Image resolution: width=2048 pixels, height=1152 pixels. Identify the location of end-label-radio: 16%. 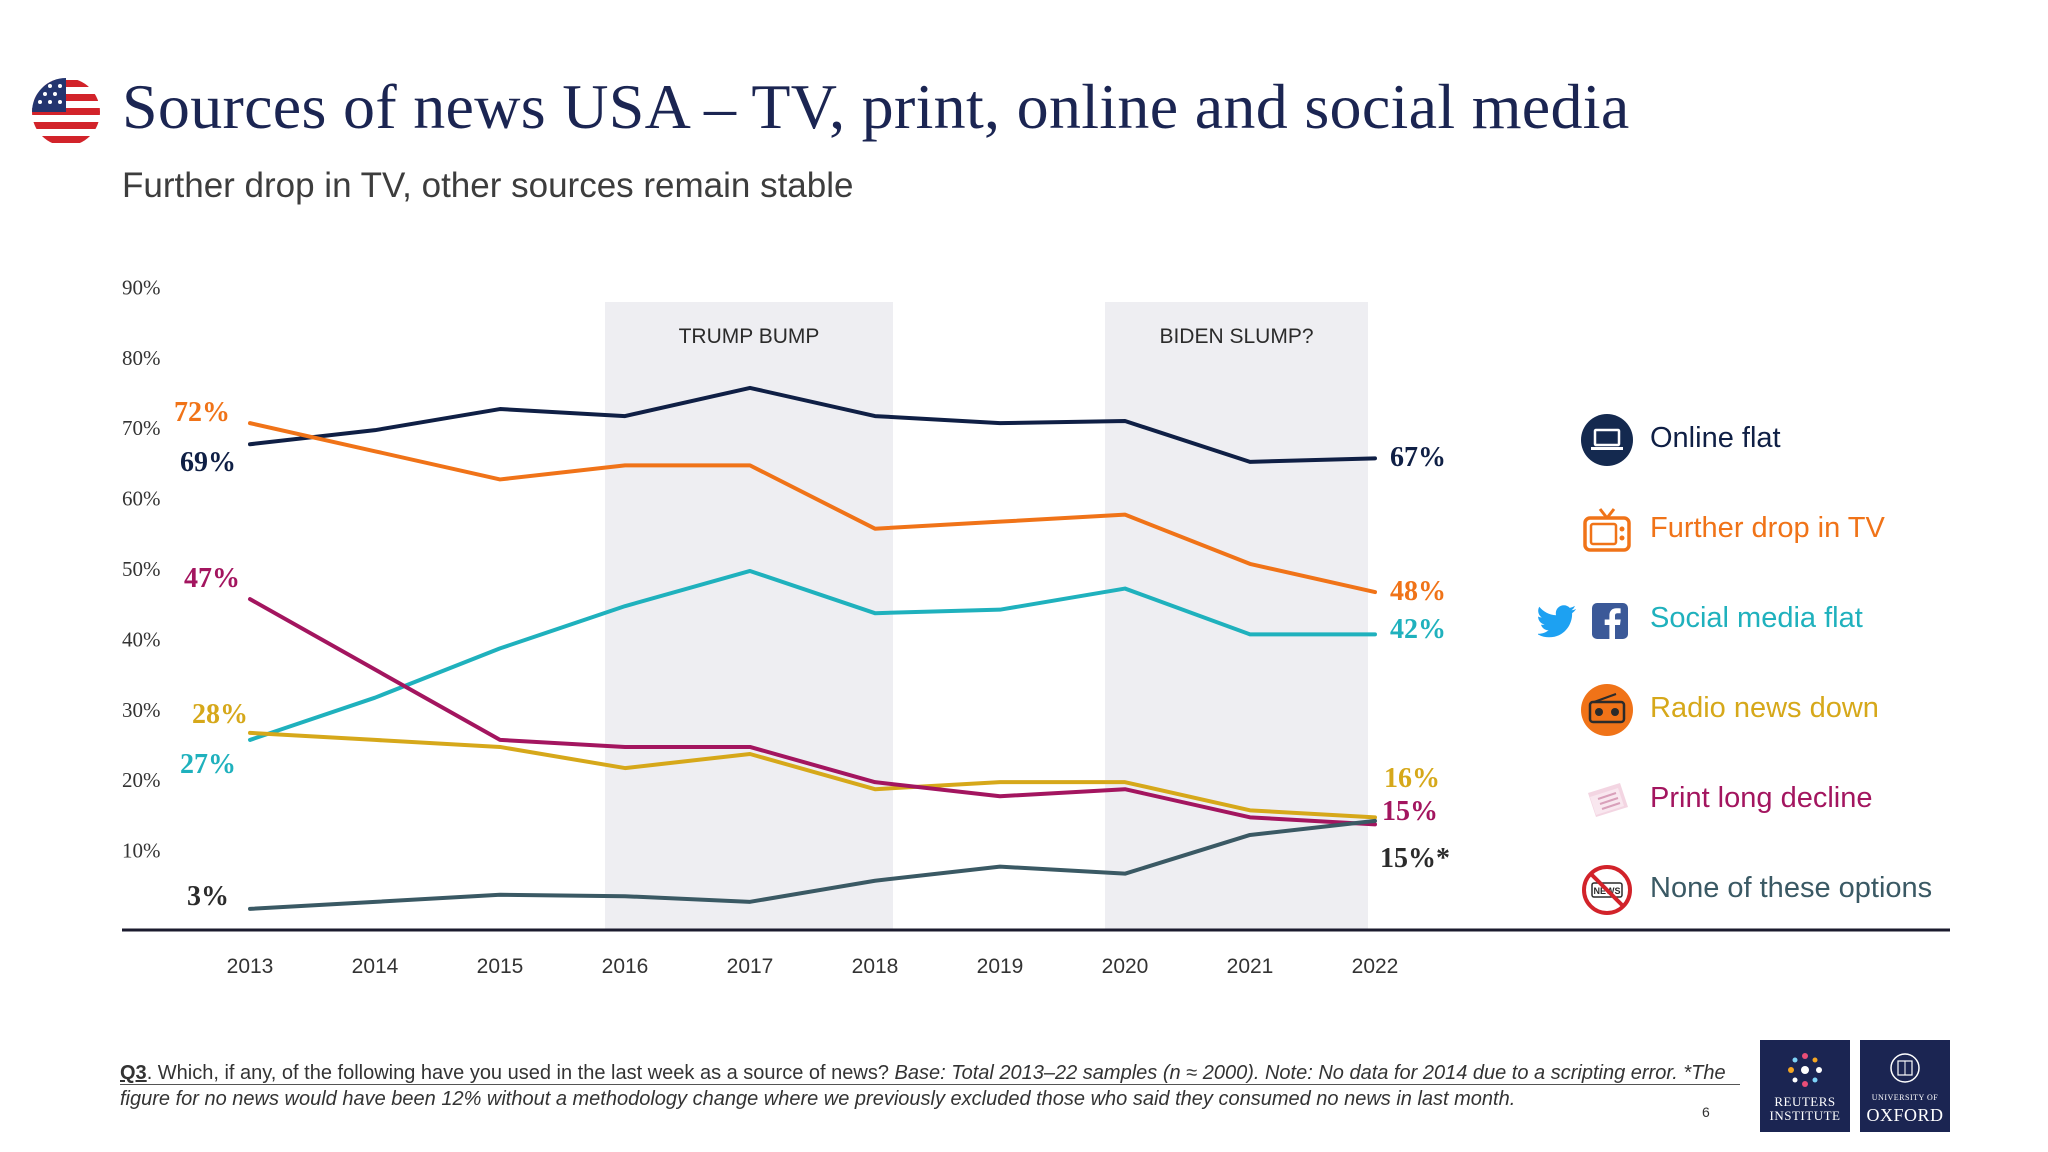
(1412, 778).